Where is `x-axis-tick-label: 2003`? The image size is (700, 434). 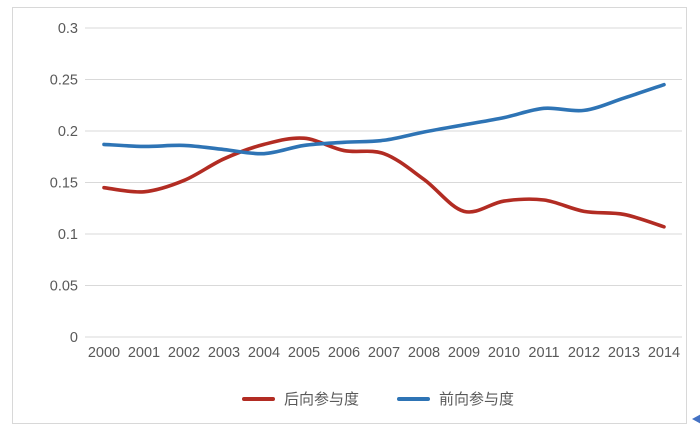
x-axis-tick-label: 2003 is located at coordinates (224, 353).